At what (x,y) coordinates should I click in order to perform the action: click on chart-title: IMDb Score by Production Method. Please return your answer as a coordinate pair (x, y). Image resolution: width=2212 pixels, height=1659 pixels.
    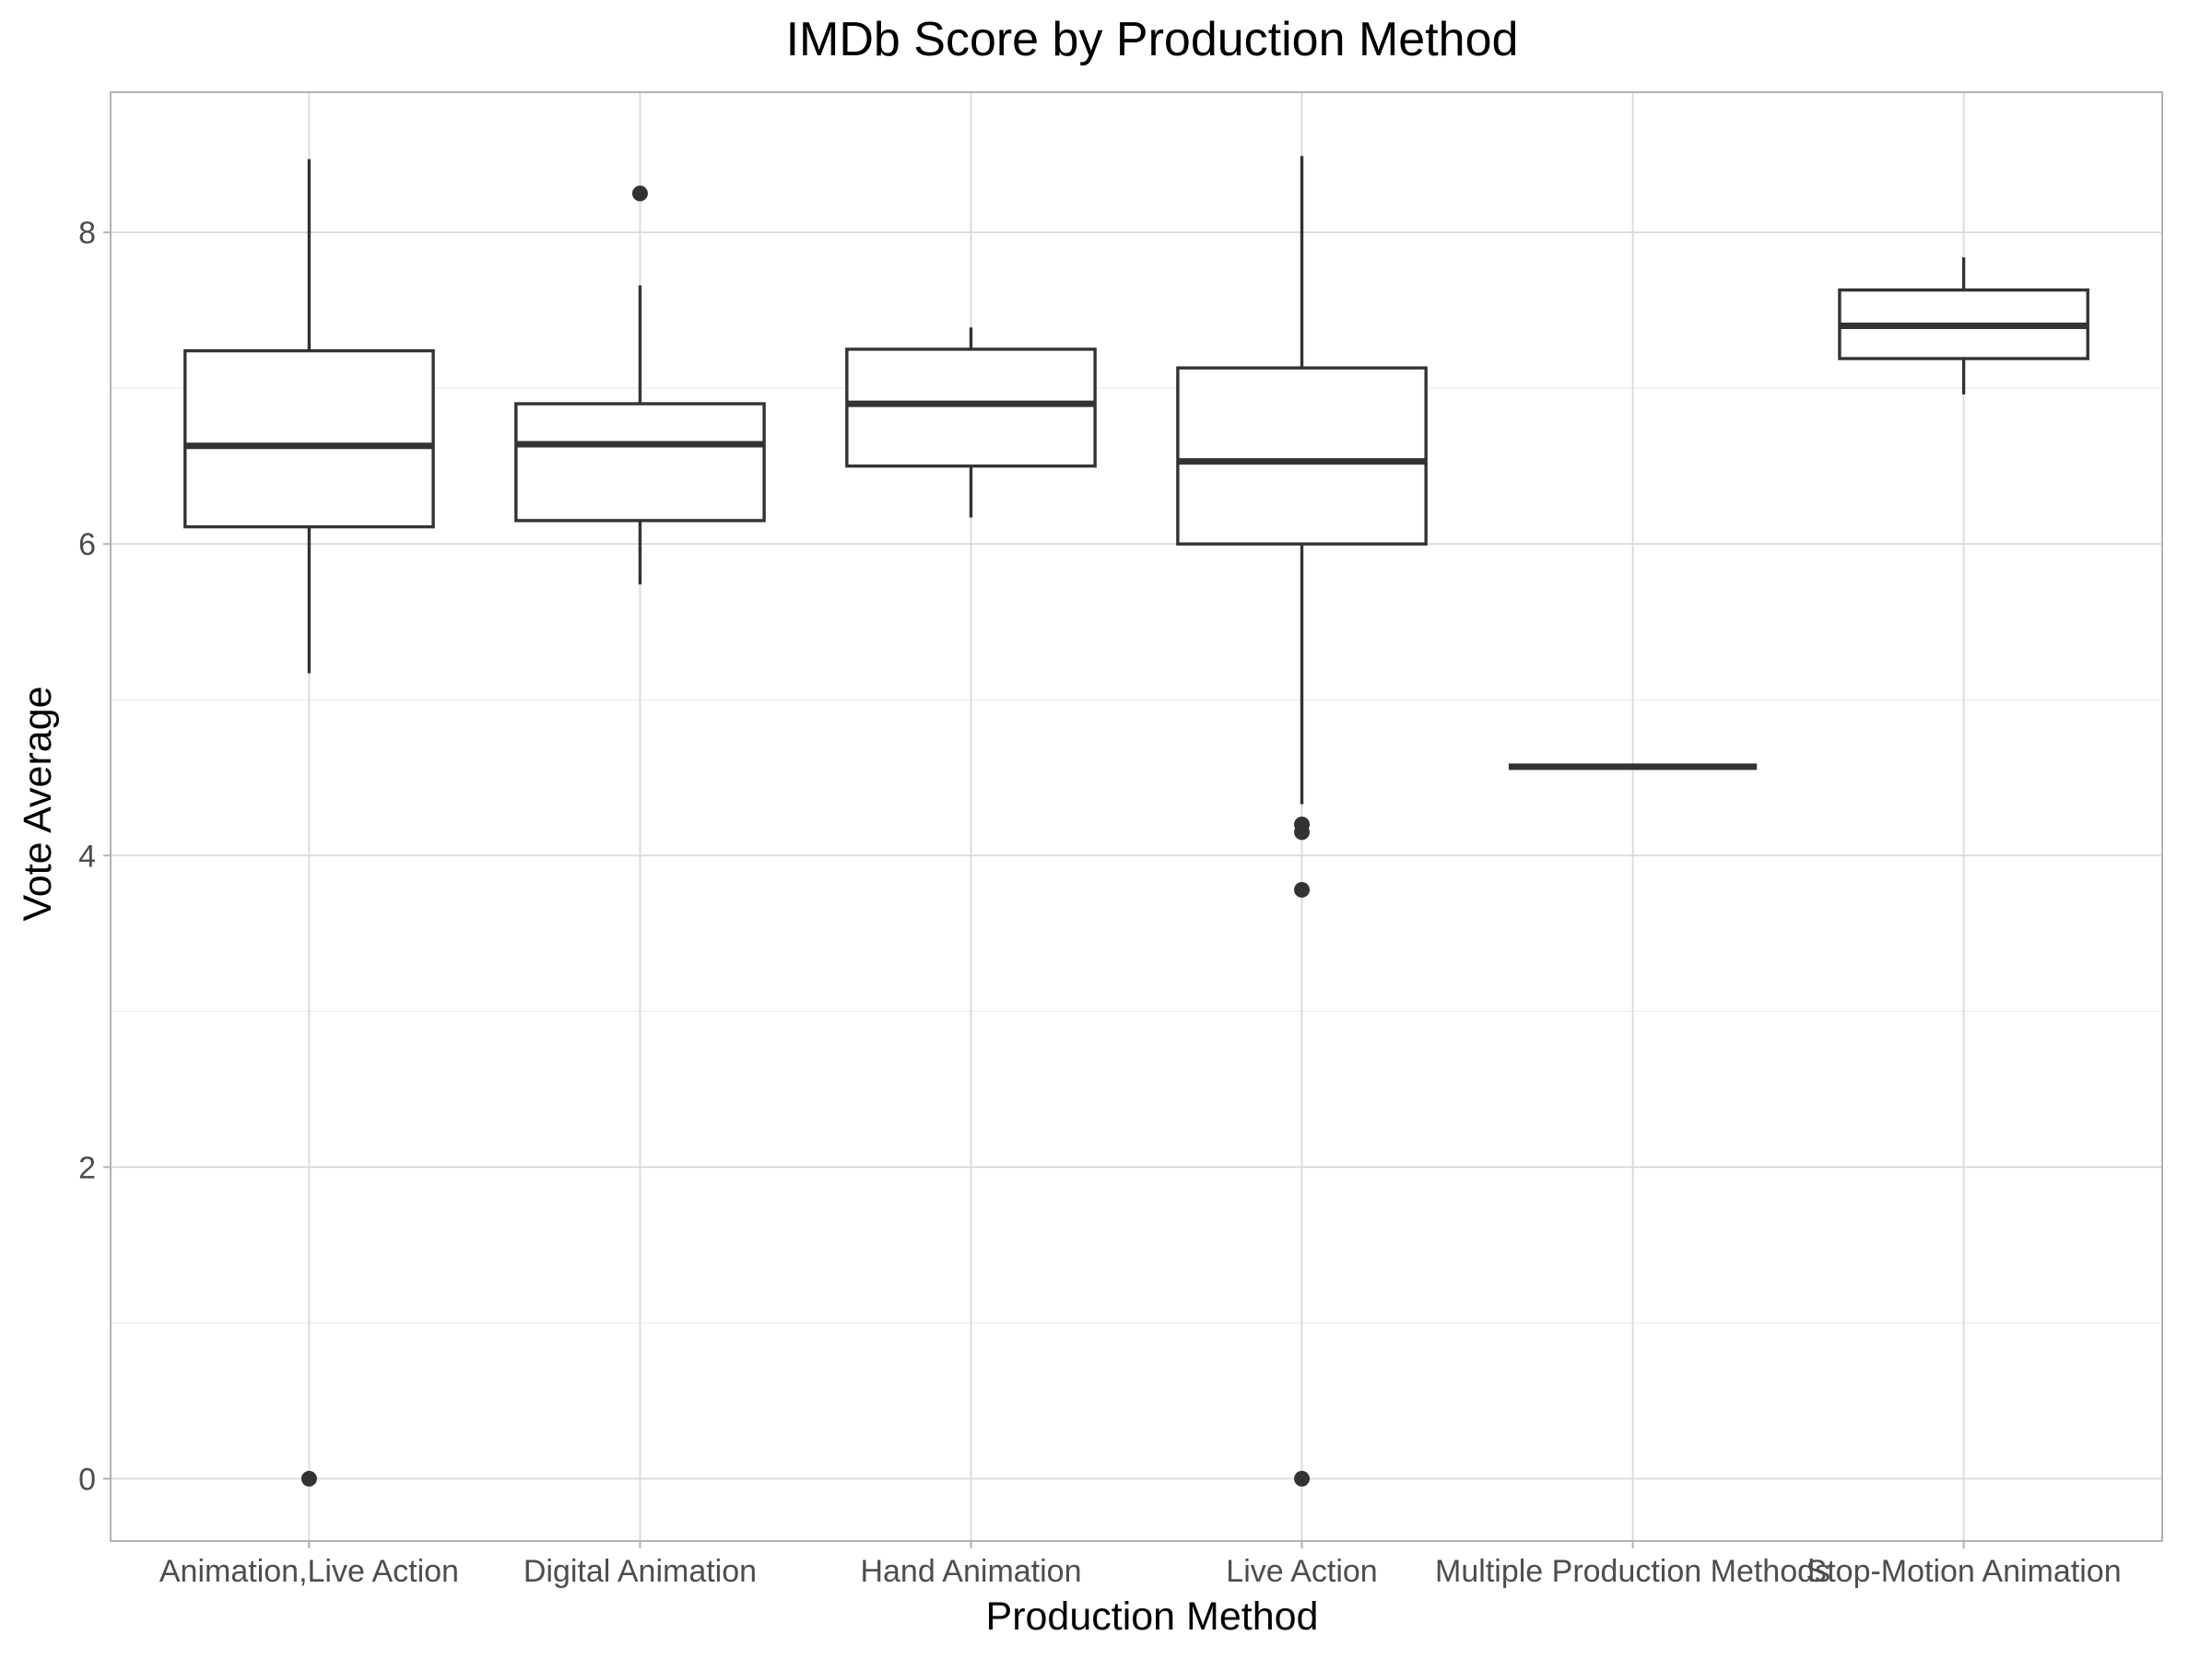
    Looking at the image, I should click on (1152, 39).